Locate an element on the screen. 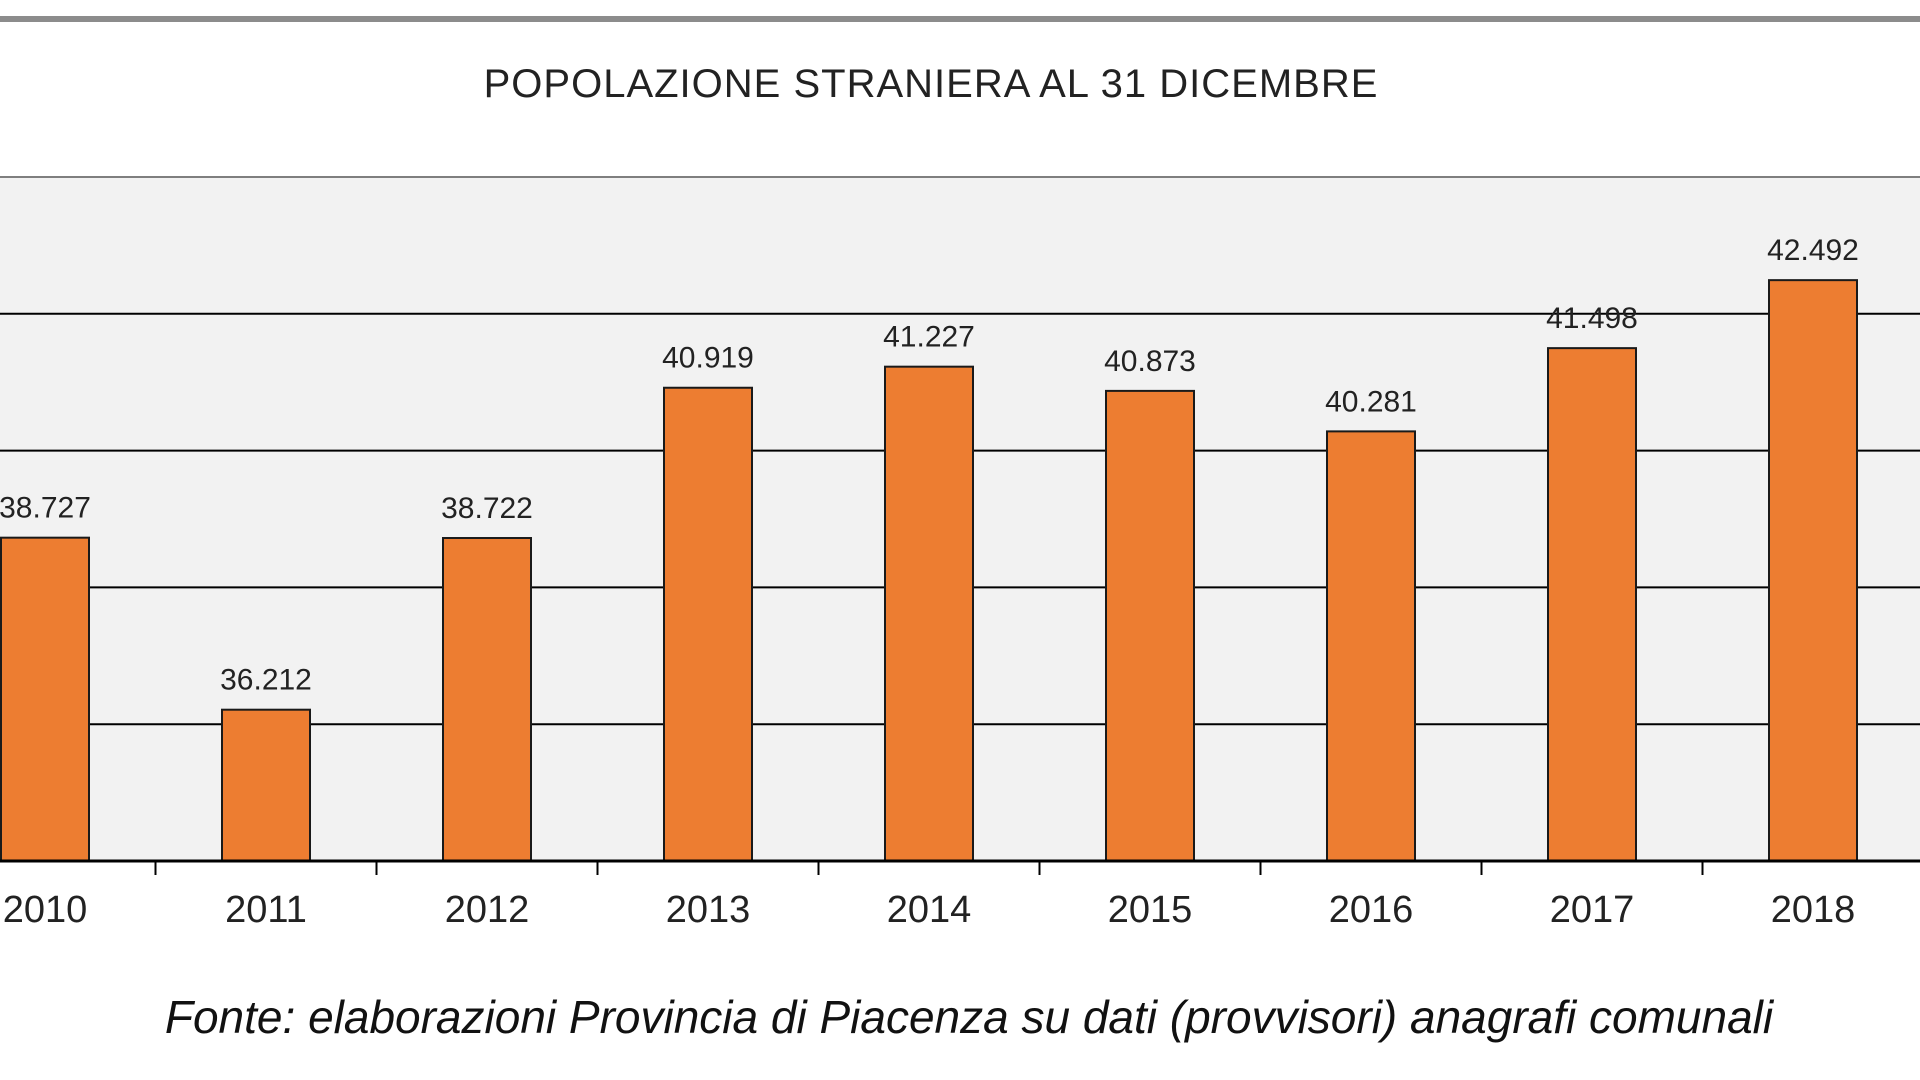  data-label: 40.281 is located at coordinates (1371, 401).